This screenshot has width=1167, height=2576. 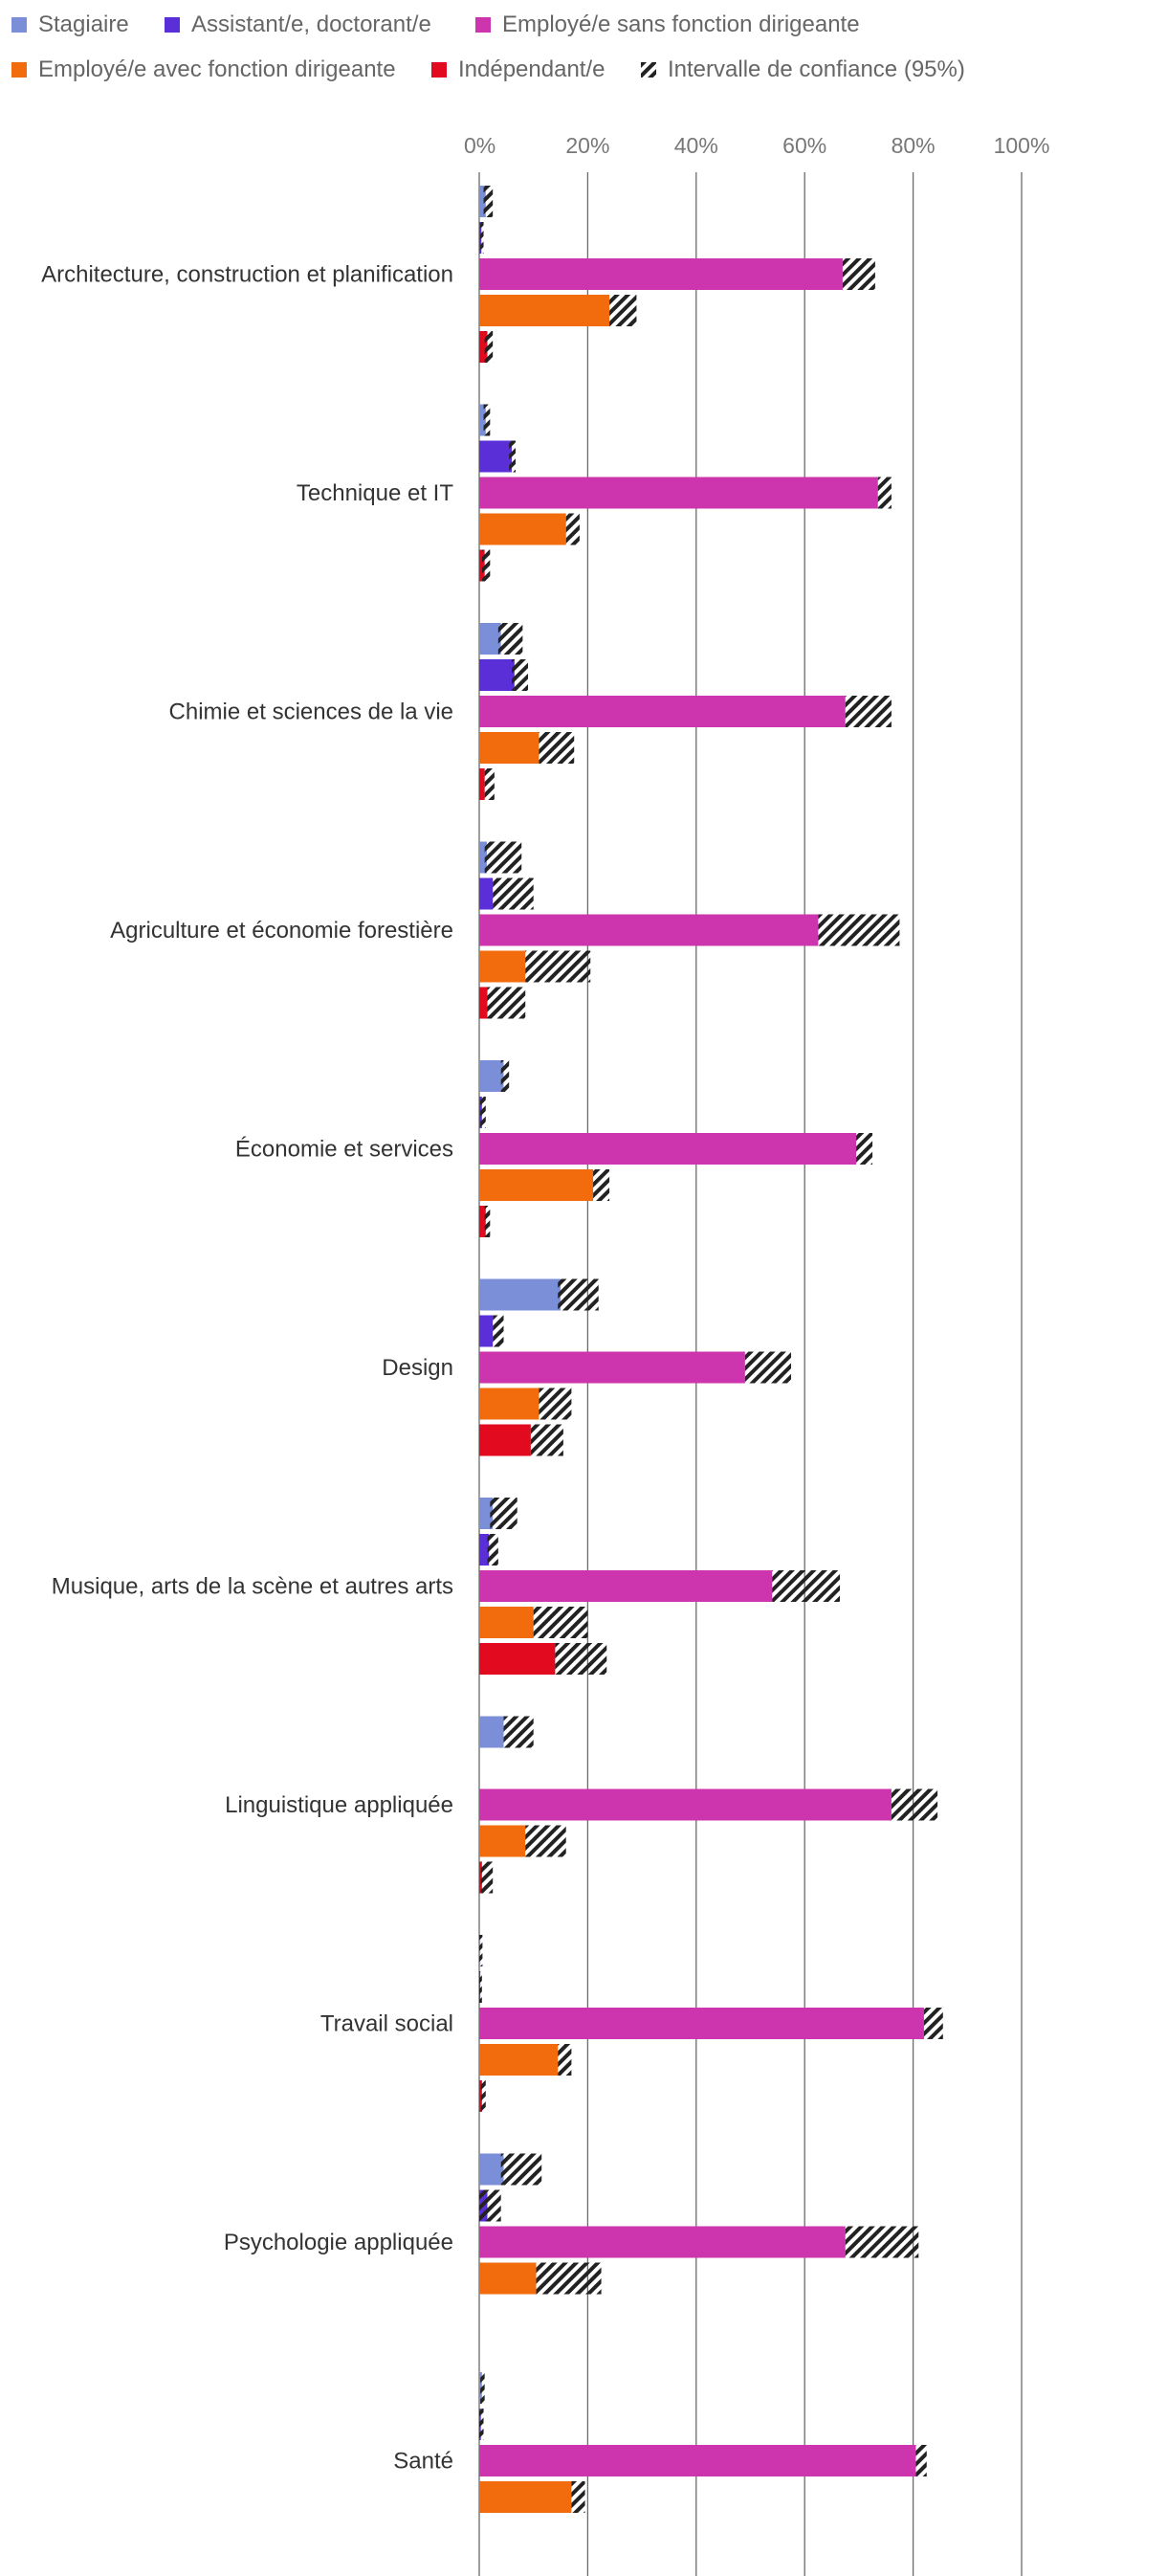 I want to click on bar-employe-e-avec-fonction-dirigeante-sante, so click(x=525, y=2497).